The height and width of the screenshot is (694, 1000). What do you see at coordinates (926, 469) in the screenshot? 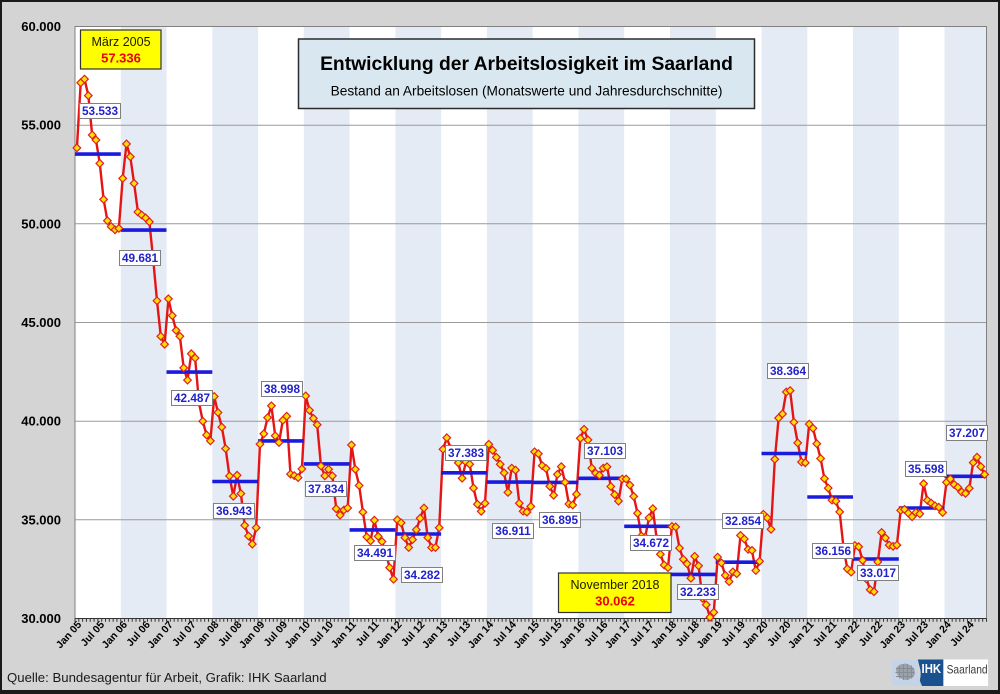
I see `svg-text: 35.598` at bounding box center [926, 469].